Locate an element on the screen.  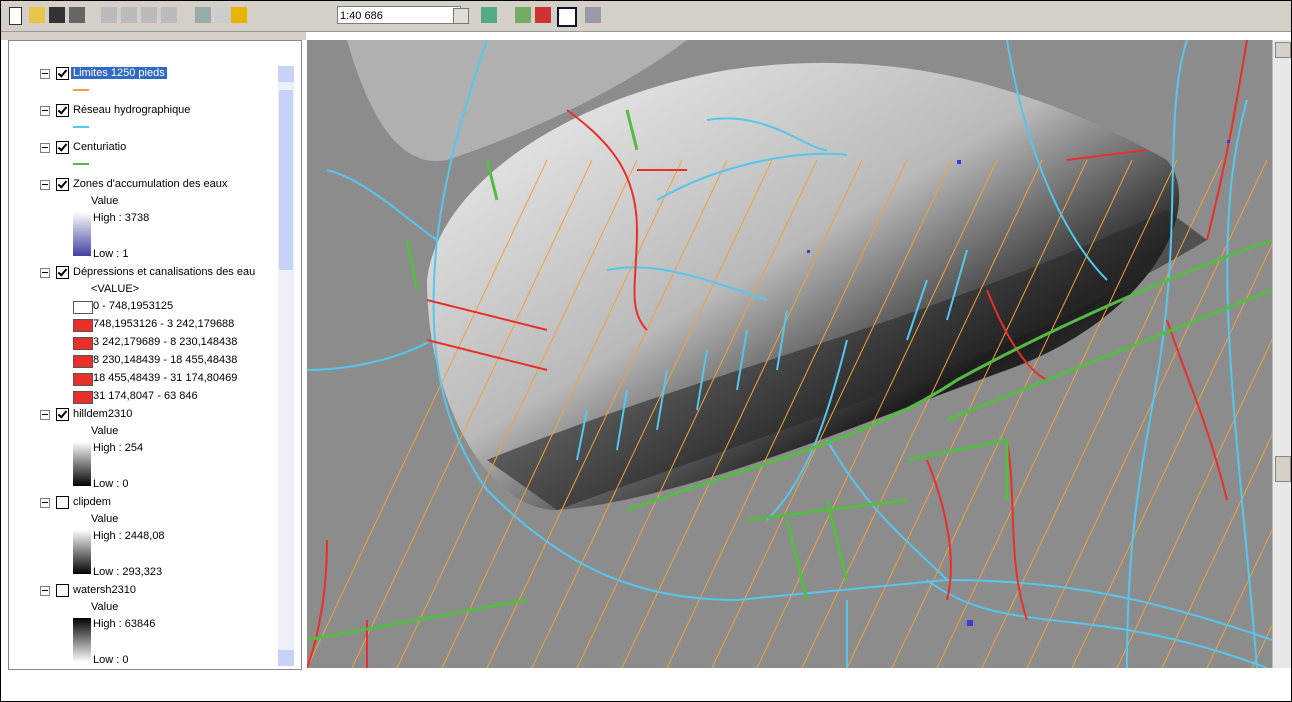
legend-high: High : 2448,08 is located at coordinates (129, 536).